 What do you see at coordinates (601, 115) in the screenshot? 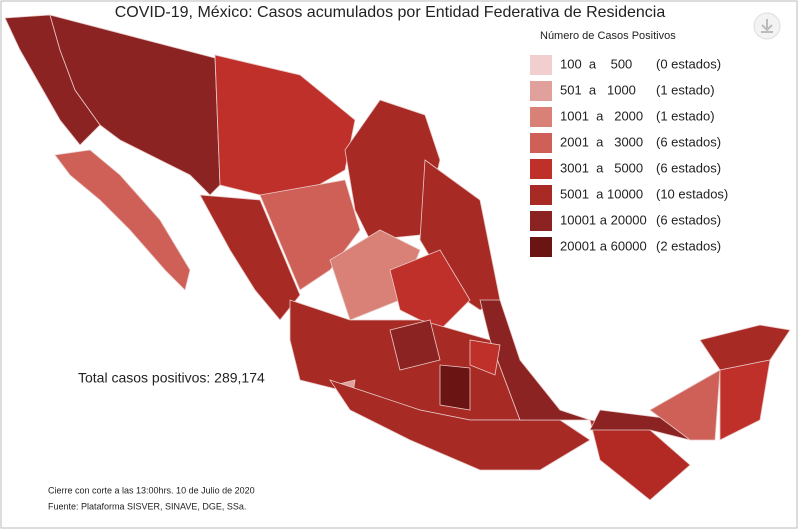
I see `legend-range: 1001 a 2000` at bounding box center [601, 115].